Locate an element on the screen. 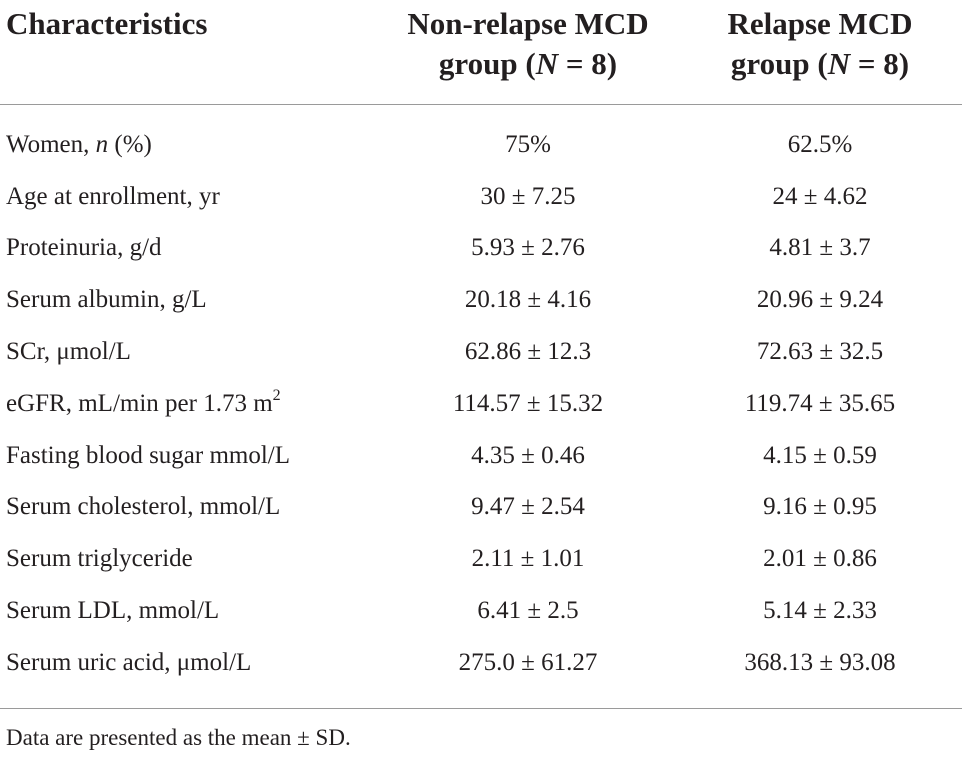  table-row: Proteinuria, g/d 5.93 ± 2.76 4.81 ± 3.7 is located at coordinates (481, 249).